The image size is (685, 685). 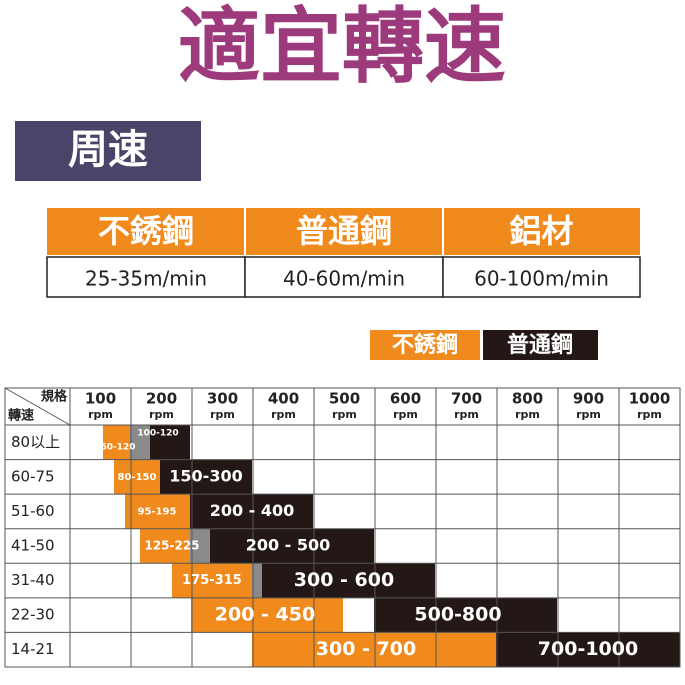 I want to click on bar-label: 200 - 500, so click(x=288, y=545).